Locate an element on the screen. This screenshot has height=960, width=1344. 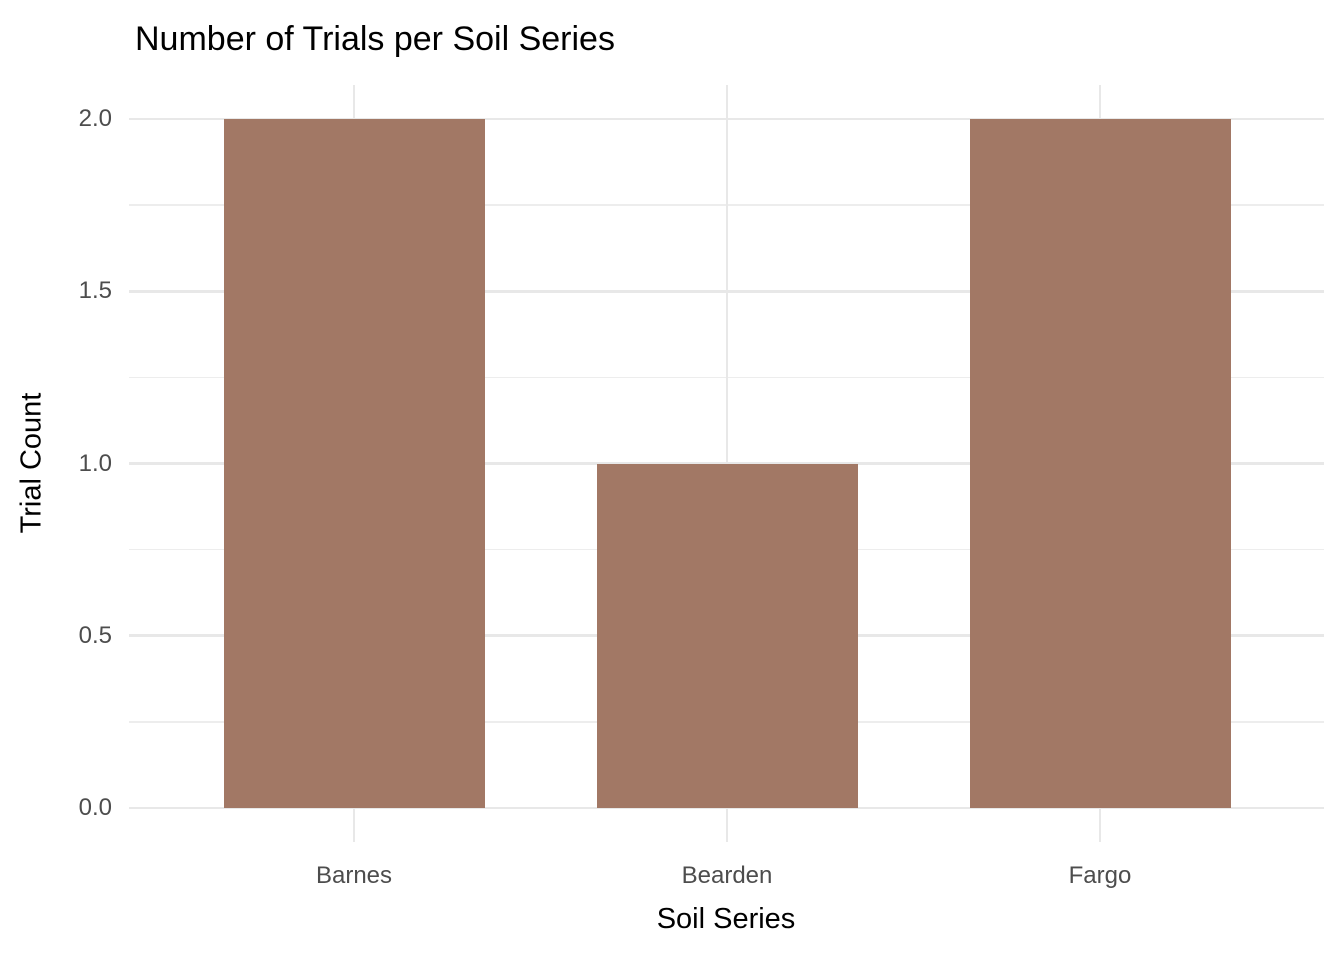
x-tick-label-fargo: Fargo is located at coordinates (1100, 875).